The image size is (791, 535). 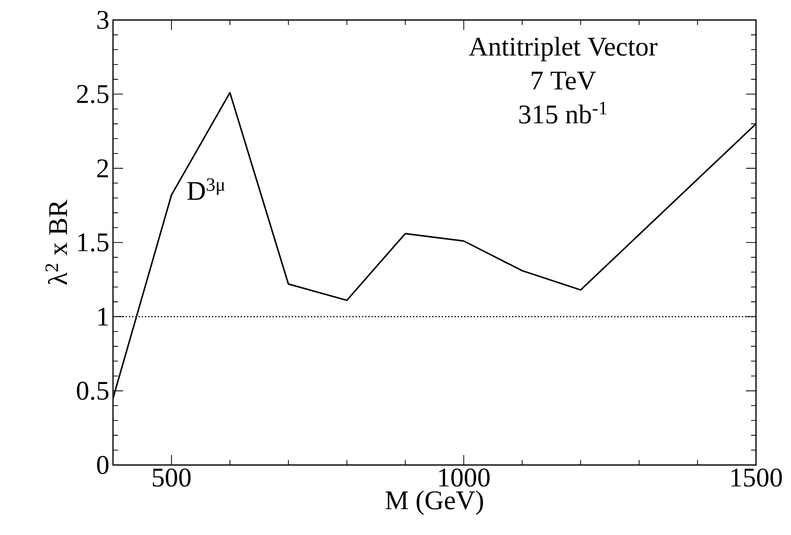 What do you see at coordinates (206, 189) in the screenshot?
I see `annotation: D$^{3μ}$` at bounding box center [206, 189].